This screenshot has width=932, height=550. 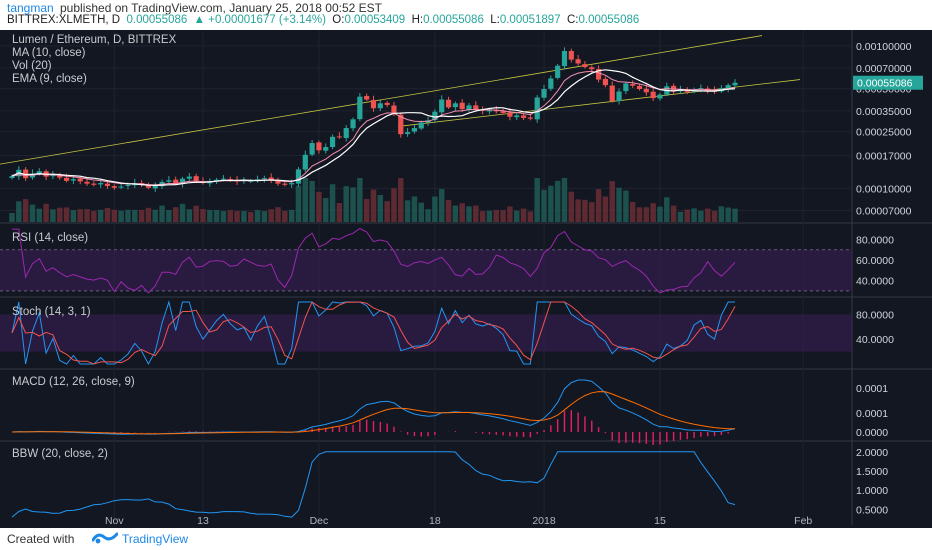 I want to click on bbw-line, so click(x=373, y=484).